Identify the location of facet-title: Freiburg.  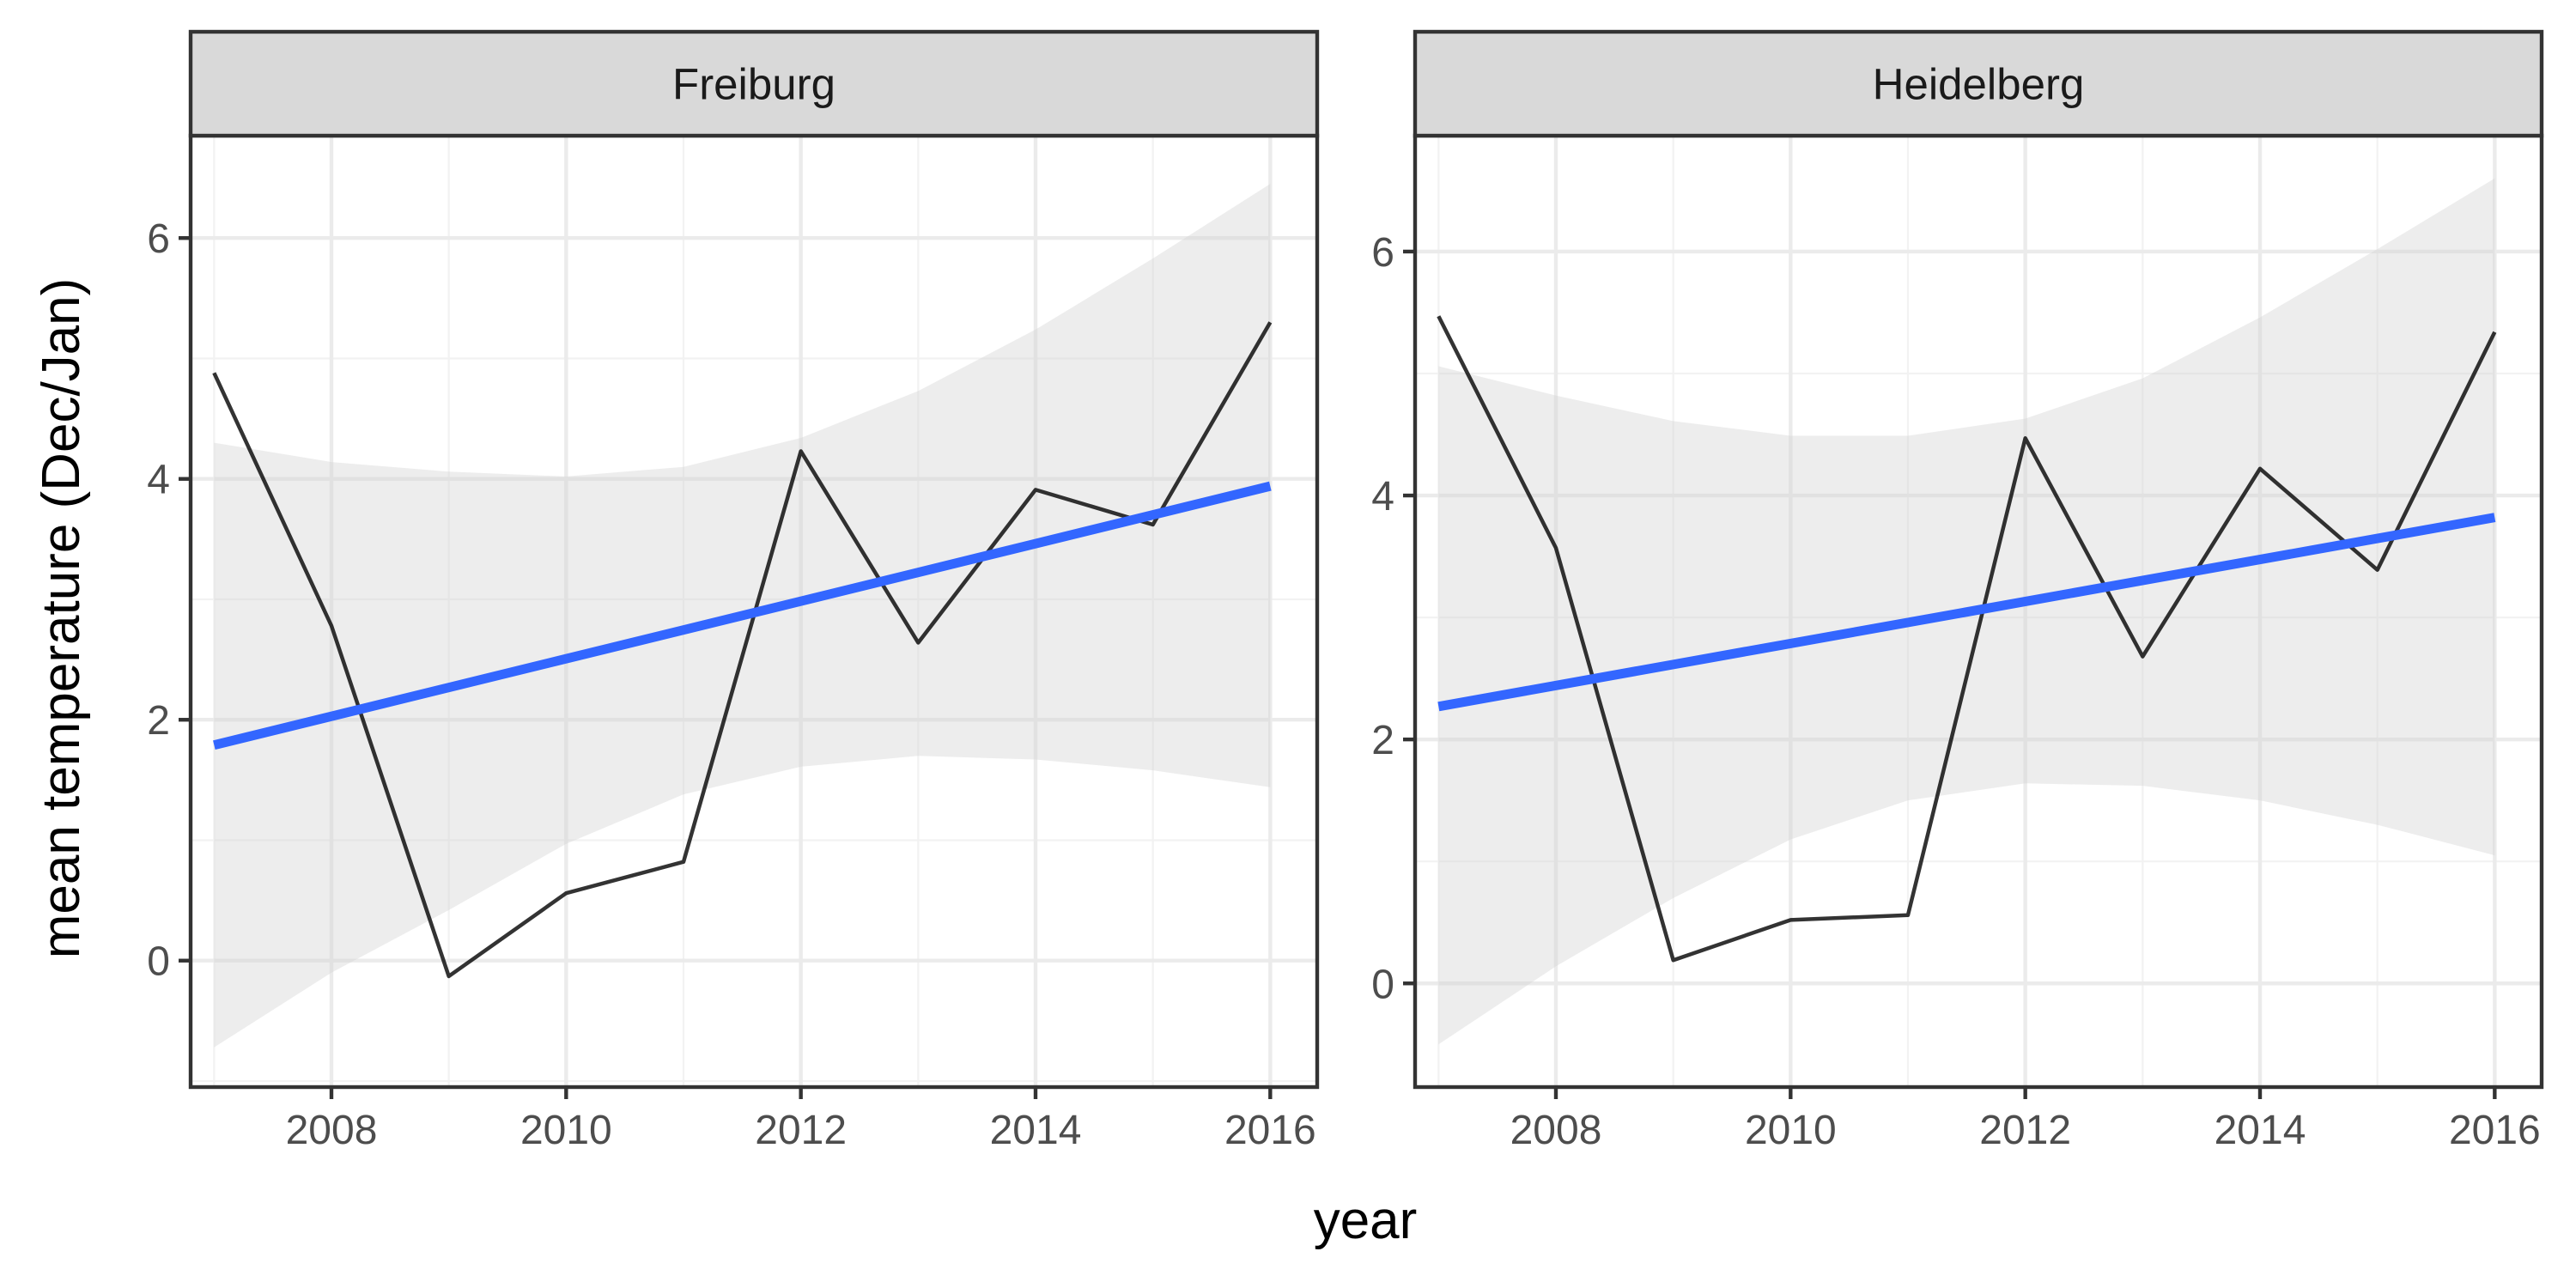
(753, 85).